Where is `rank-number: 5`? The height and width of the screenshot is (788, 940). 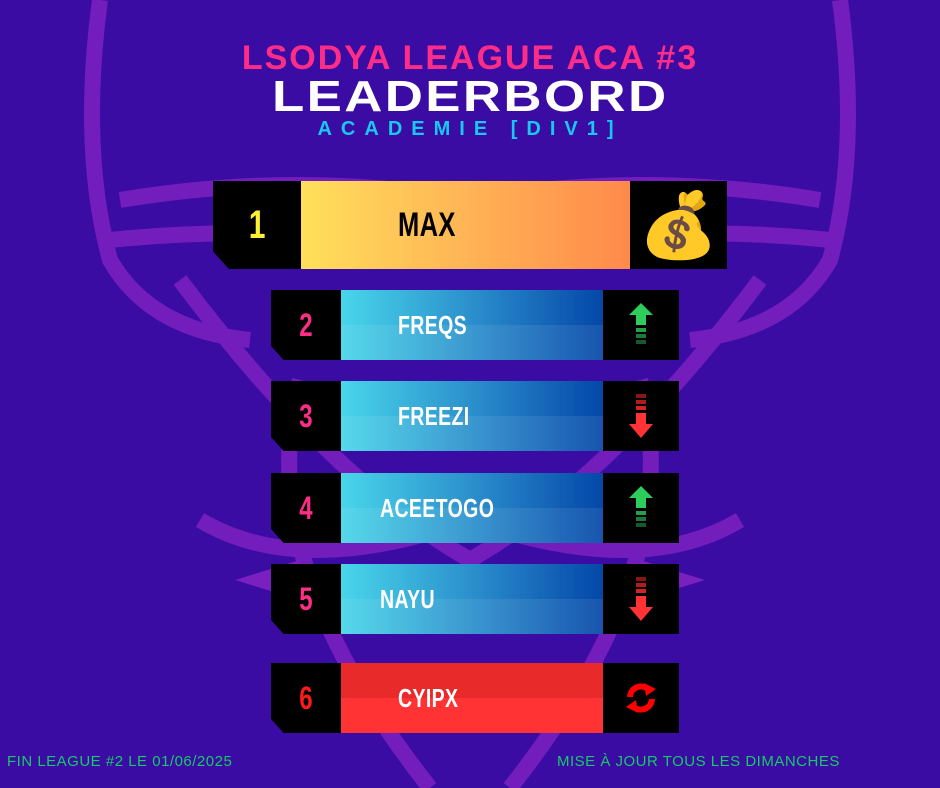
rank-number: 5 is located at coordinates (306, 598).